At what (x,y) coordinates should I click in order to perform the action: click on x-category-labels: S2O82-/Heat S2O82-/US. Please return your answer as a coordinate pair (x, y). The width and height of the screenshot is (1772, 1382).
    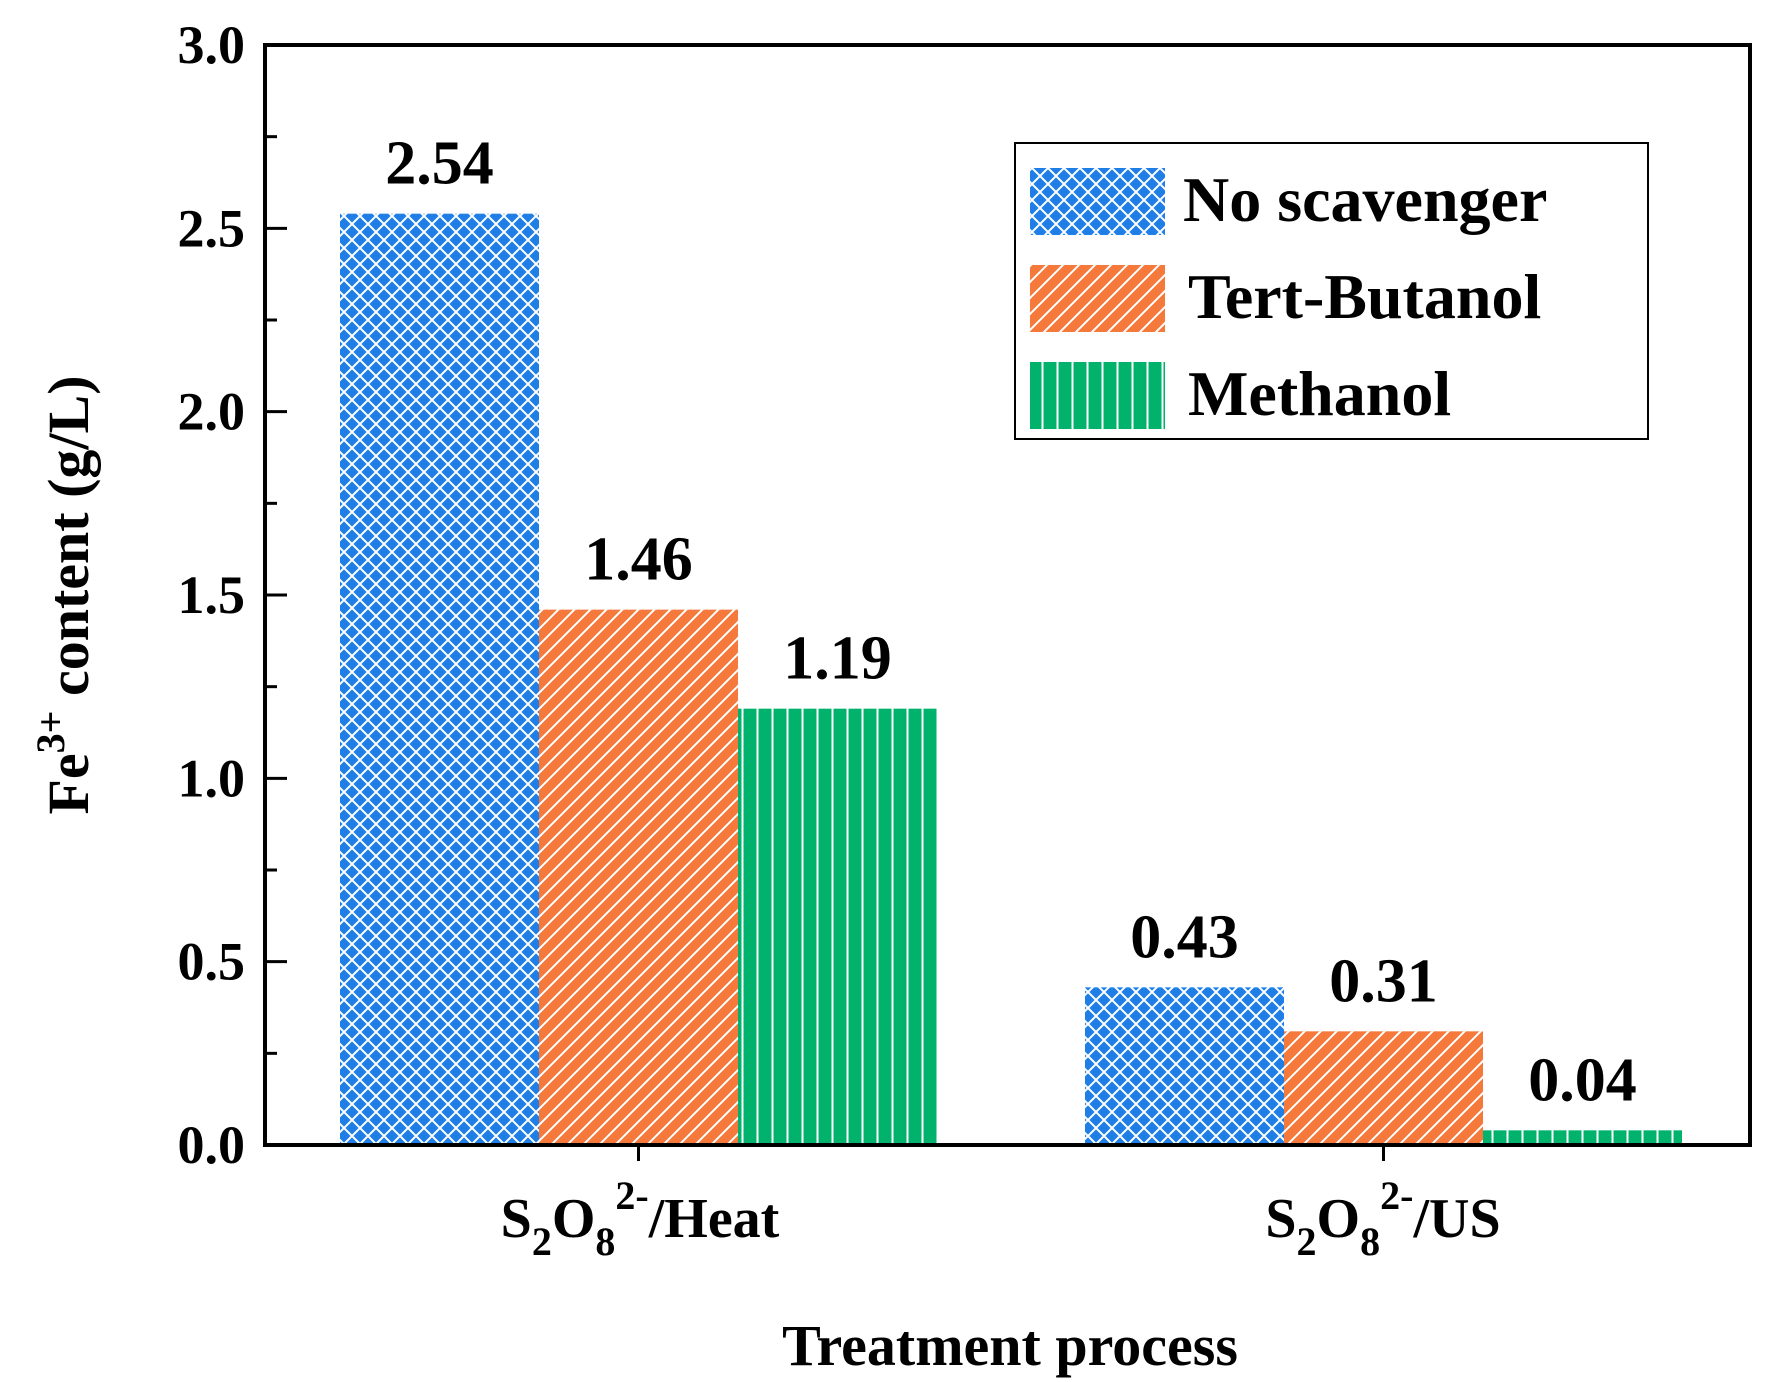
    Looking at the image, I should click on (1001, 1218).